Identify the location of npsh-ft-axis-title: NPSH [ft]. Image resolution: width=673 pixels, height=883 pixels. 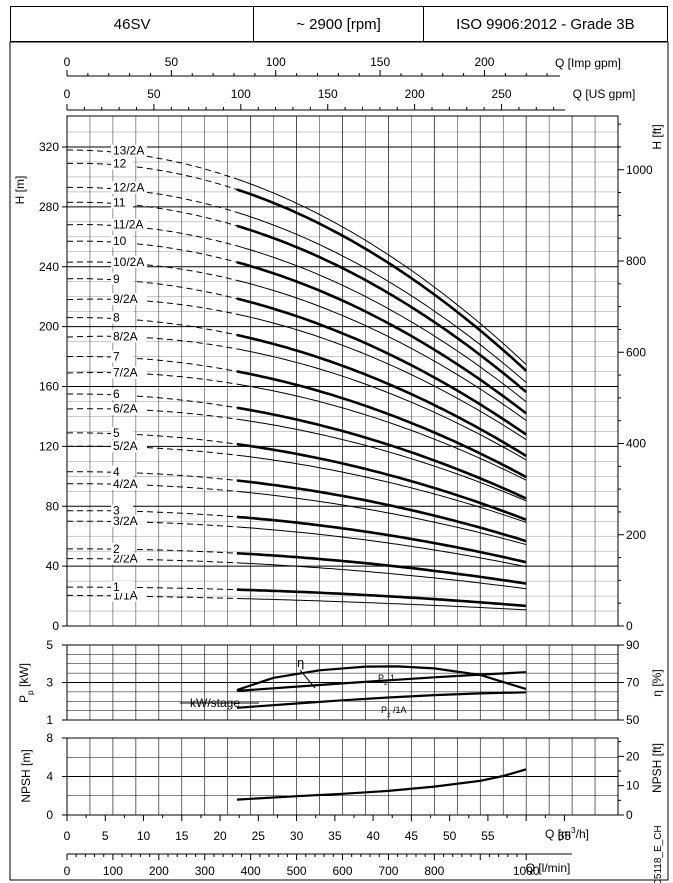
(657, 768).